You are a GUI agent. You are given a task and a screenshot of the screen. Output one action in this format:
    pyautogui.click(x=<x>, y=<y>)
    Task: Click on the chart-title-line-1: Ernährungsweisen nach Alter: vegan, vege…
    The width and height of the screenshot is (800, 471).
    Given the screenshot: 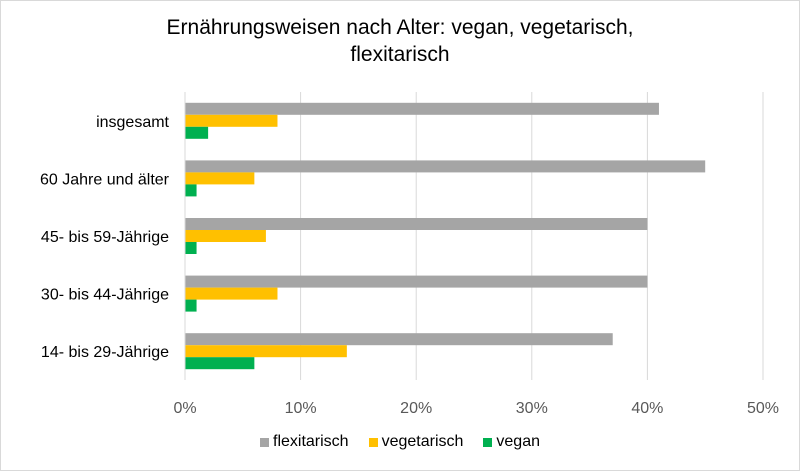 What is the action you would take?
    pyautogui.click(x=400, y=27)
    